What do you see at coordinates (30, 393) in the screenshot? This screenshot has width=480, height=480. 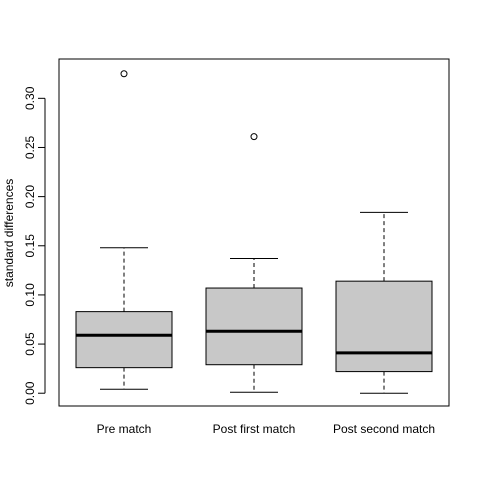 I see `y-tick-label: 0.00` at bounding box center [30, 393].